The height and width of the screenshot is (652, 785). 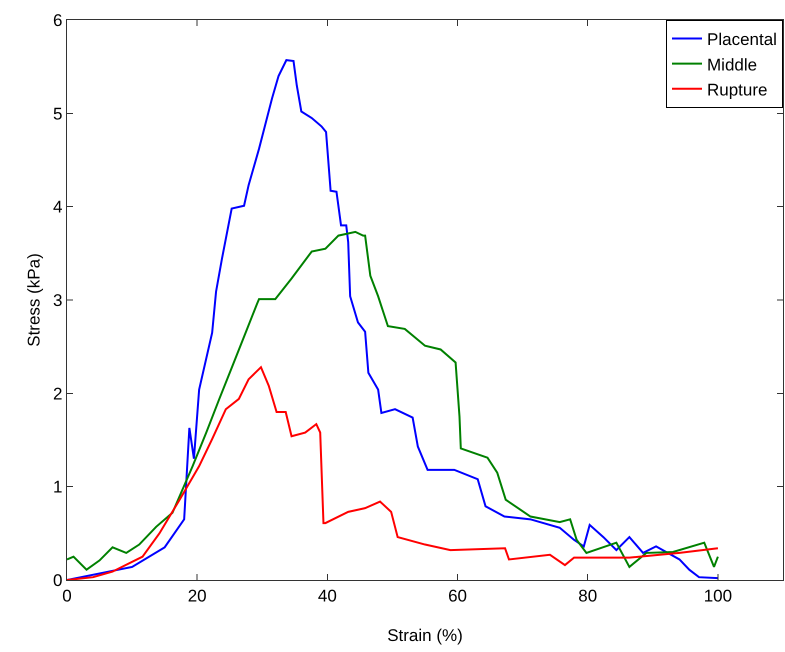 What do you see at coordinates (737, 90) in the screenshot?
I see `legend-label: Rupture` at bounding box center [737, 90].